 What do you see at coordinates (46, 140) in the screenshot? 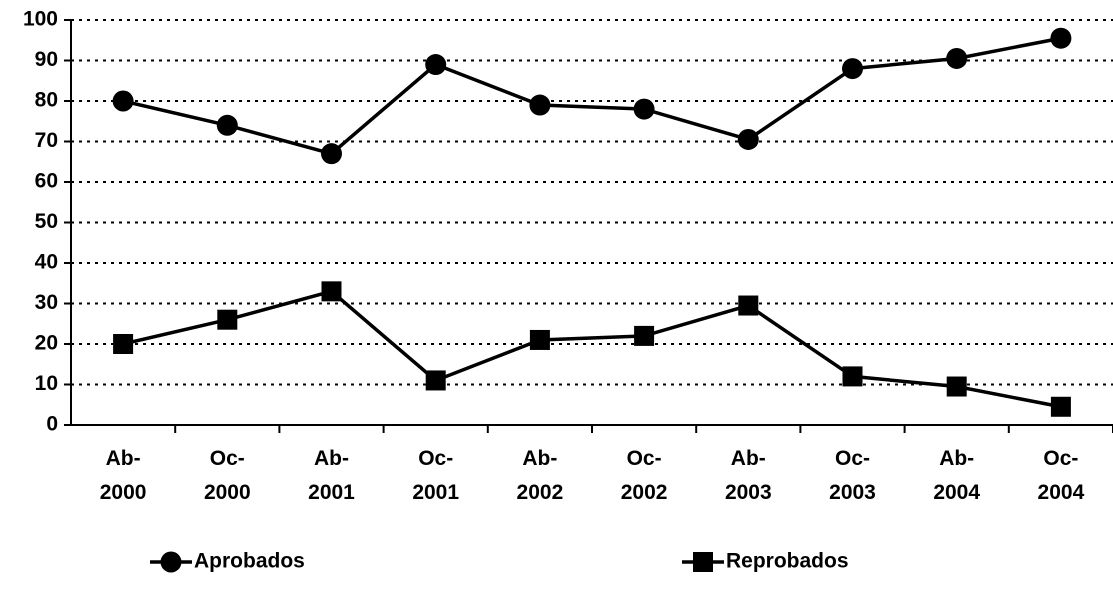
I see `y-tick-label: 70` at bounding box center [46, 140].